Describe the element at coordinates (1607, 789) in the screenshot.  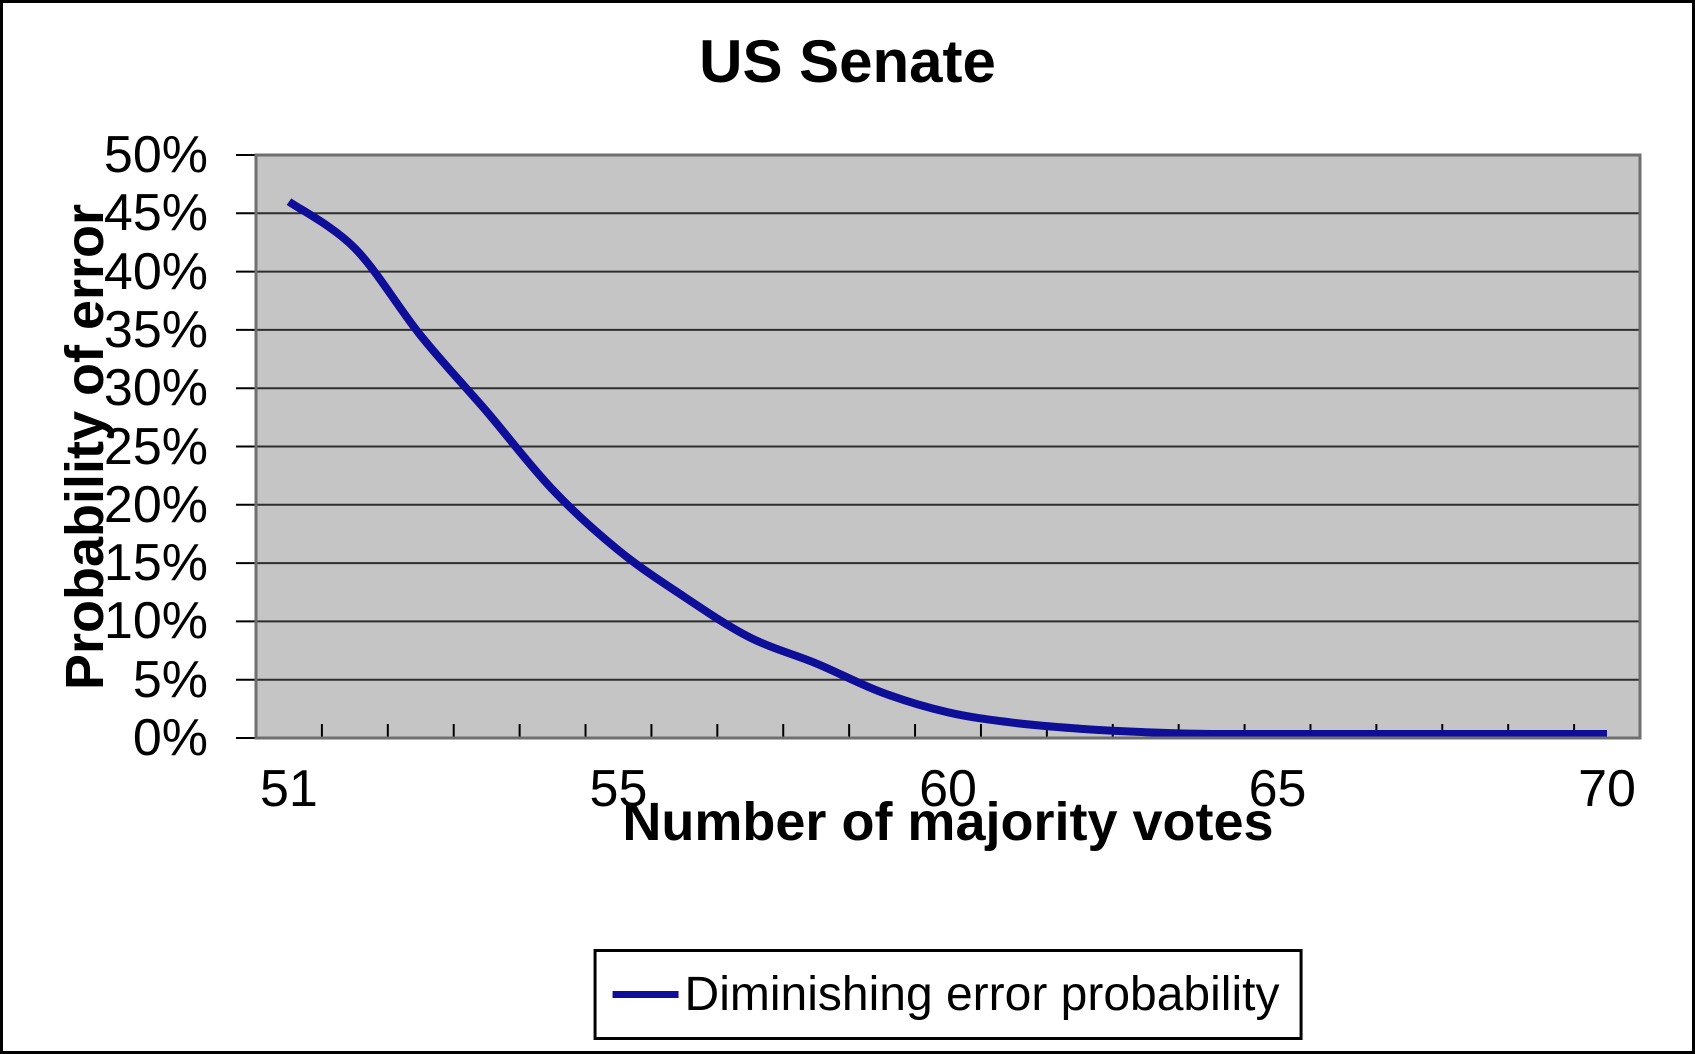
I see `x-tick-label: 70` at that location.